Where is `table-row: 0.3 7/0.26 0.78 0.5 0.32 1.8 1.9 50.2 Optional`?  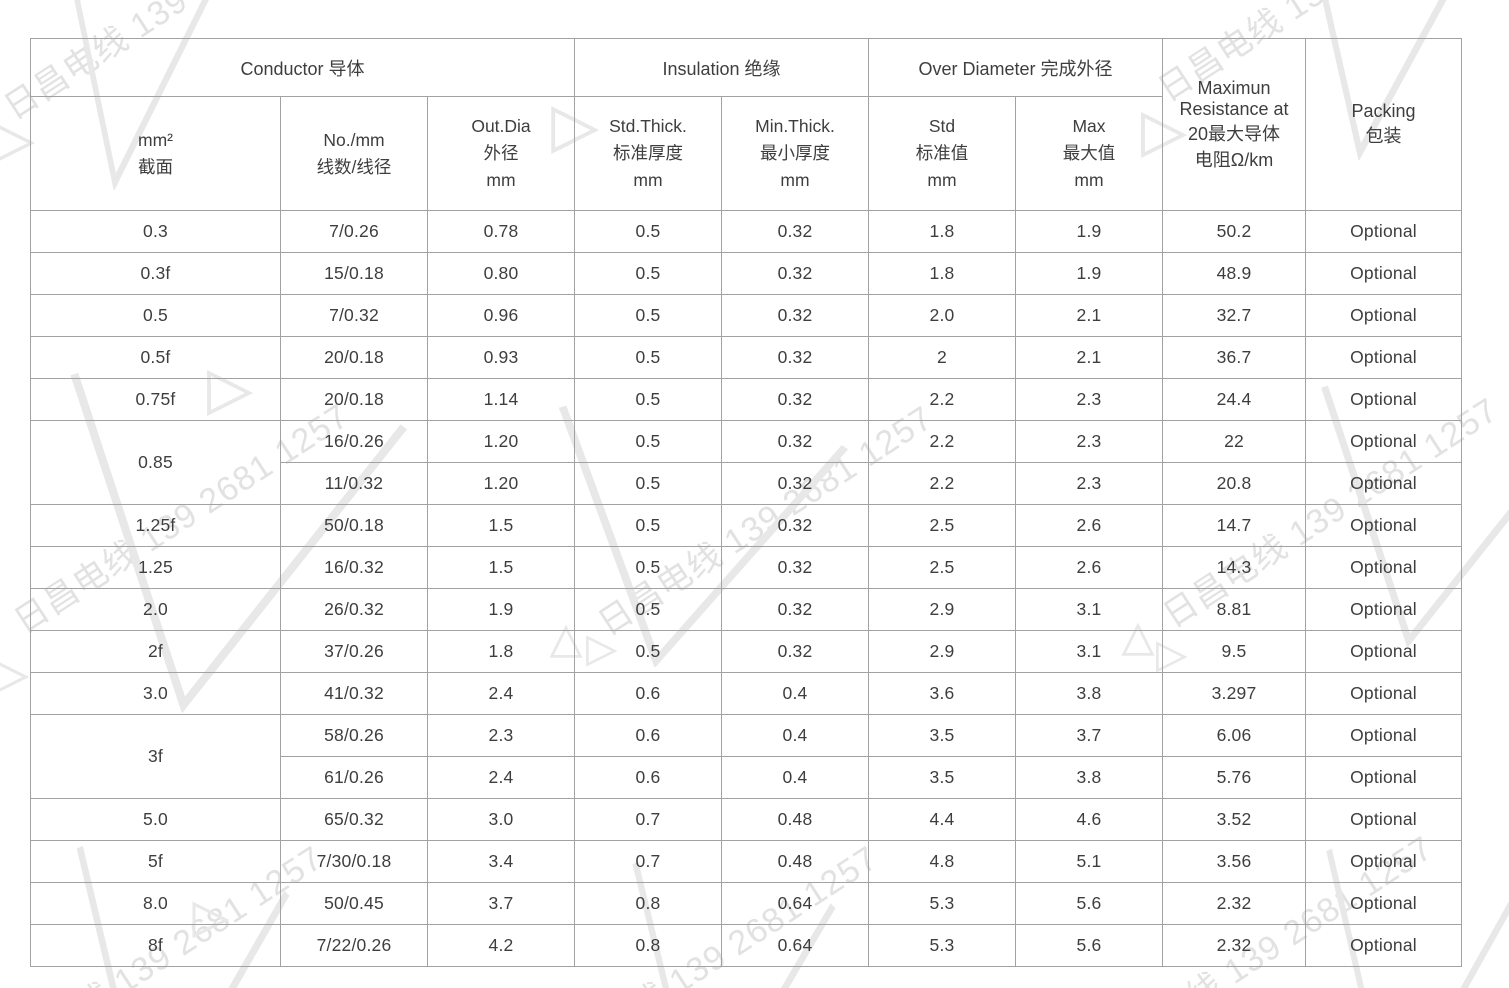
table-row: 0.3 7/0.26 0.78 0.5 0.32 1.8 1.9 50.2 Optional is located at coordinates (746, 231).